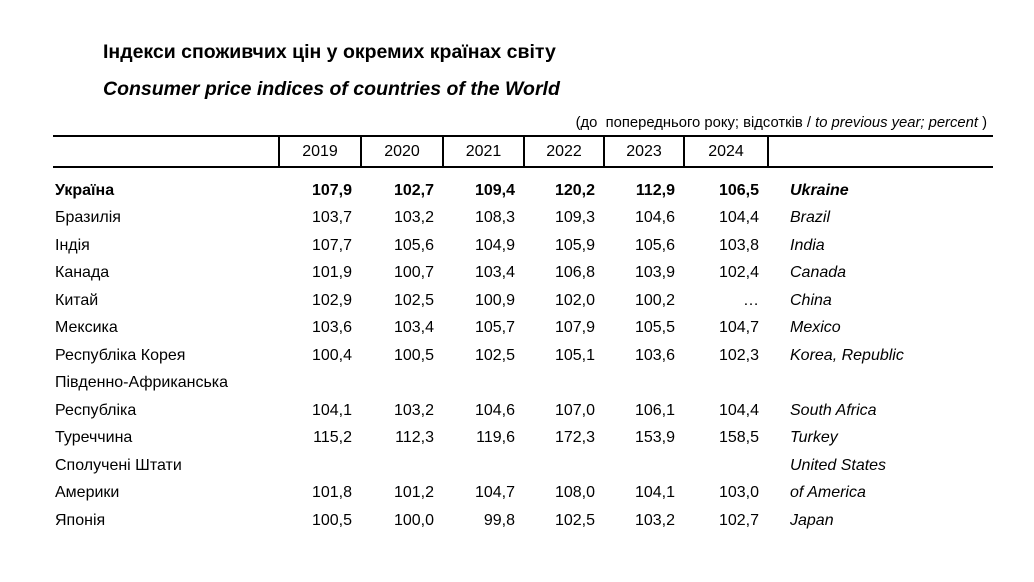 This screenshot has height=582, width=1034. What do you see at coordinates (523, 466) in the screenshot?
I see `table-row-usa-line1: Сполучені Штати United States` at bounding box center [523, 466].